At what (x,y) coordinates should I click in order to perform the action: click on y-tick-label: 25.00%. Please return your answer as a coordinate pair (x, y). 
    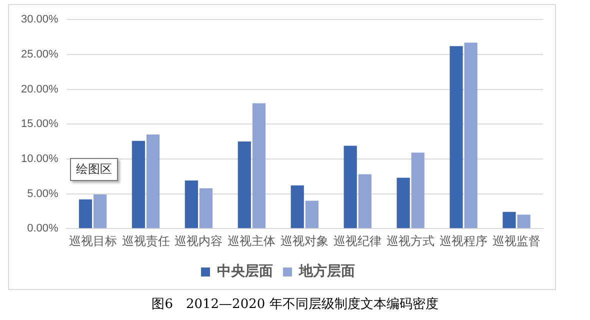
    Looking at the image, I should click on (39, 54).